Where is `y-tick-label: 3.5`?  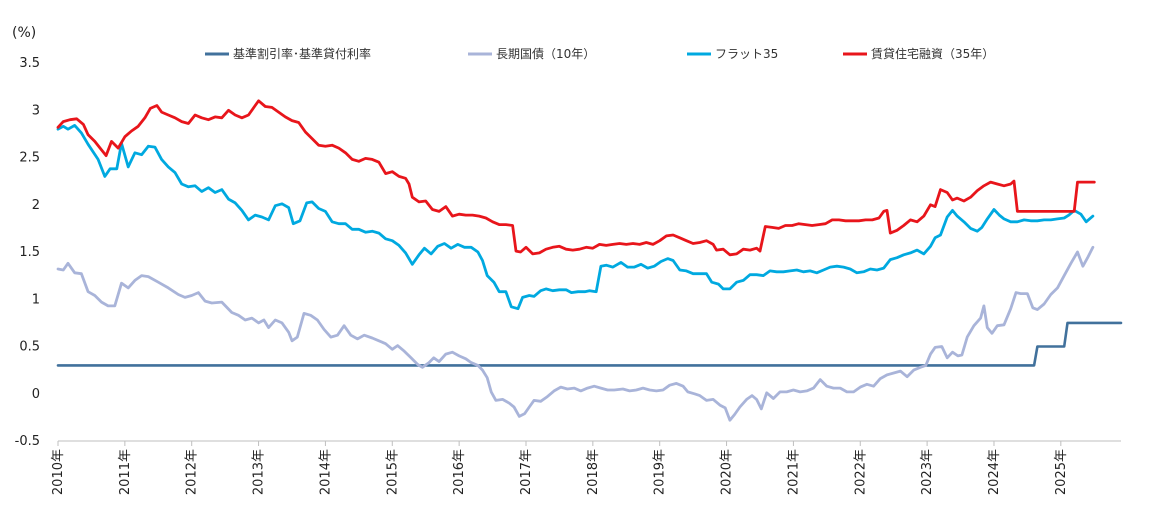 y-tick-label: 3.5 is located at coordinates (29, 63).